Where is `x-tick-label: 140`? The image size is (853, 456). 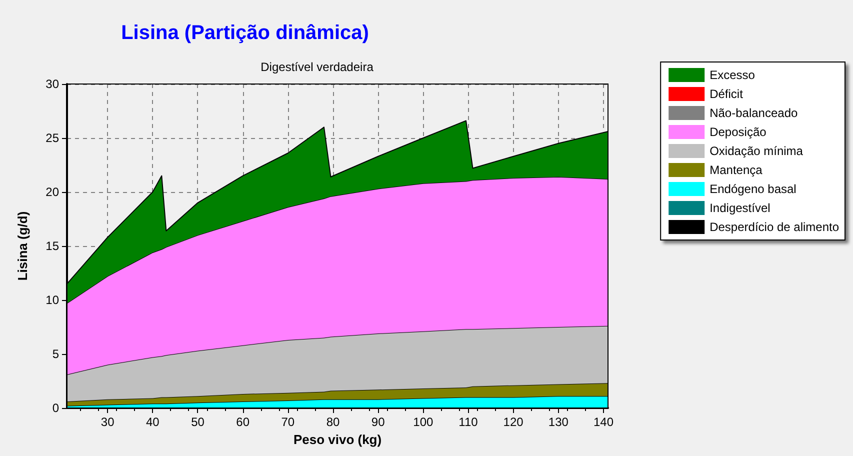 x-tick-label: 140 is located at coordinates (603, 422).